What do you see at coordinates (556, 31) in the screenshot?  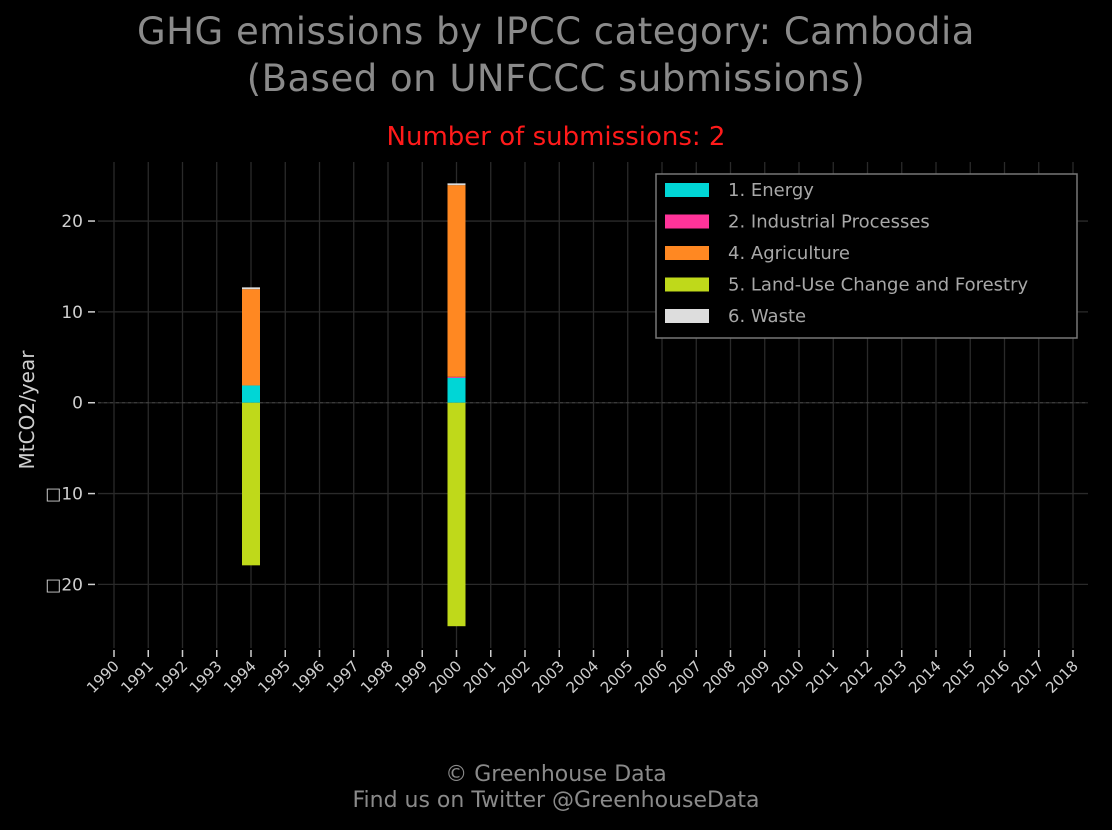 I see `chart-title-line1: GHG emissions by IPCC category: Cambodia` at bounding box center [556, 31].